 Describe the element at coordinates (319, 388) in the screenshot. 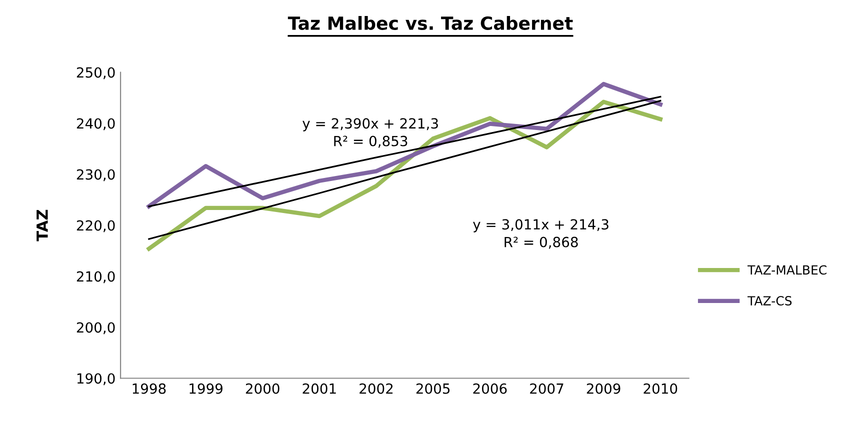

I see `x-tick-label: 2001` at that location.